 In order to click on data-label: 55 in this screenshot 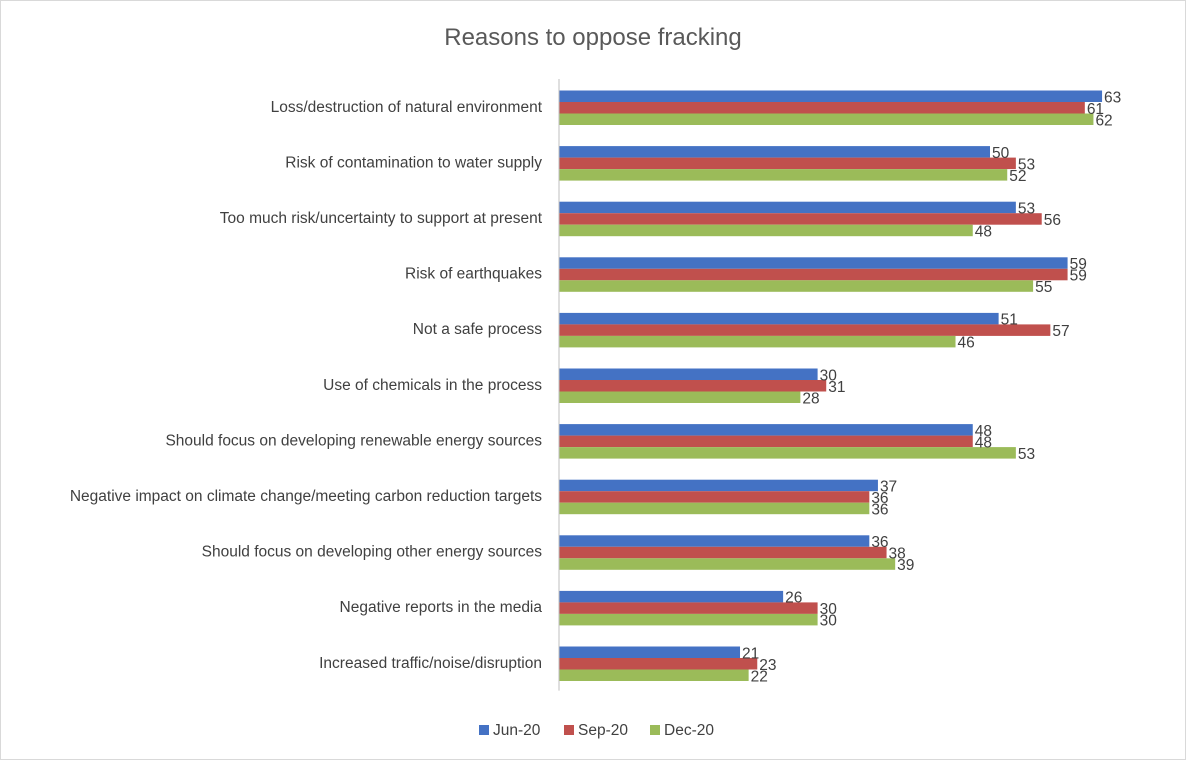, I will do `click(1043, 287)`.